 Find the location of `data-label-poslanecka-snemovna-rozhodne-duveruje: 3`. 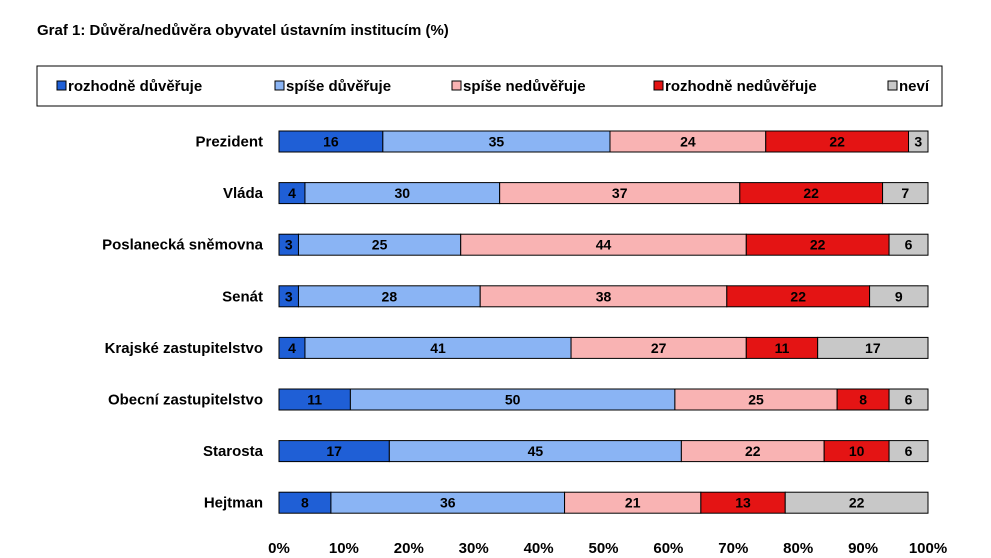

data-label-poslanecka-snemovna-rozhodne-duveruje: 3 is located at coordinates (289, 245).